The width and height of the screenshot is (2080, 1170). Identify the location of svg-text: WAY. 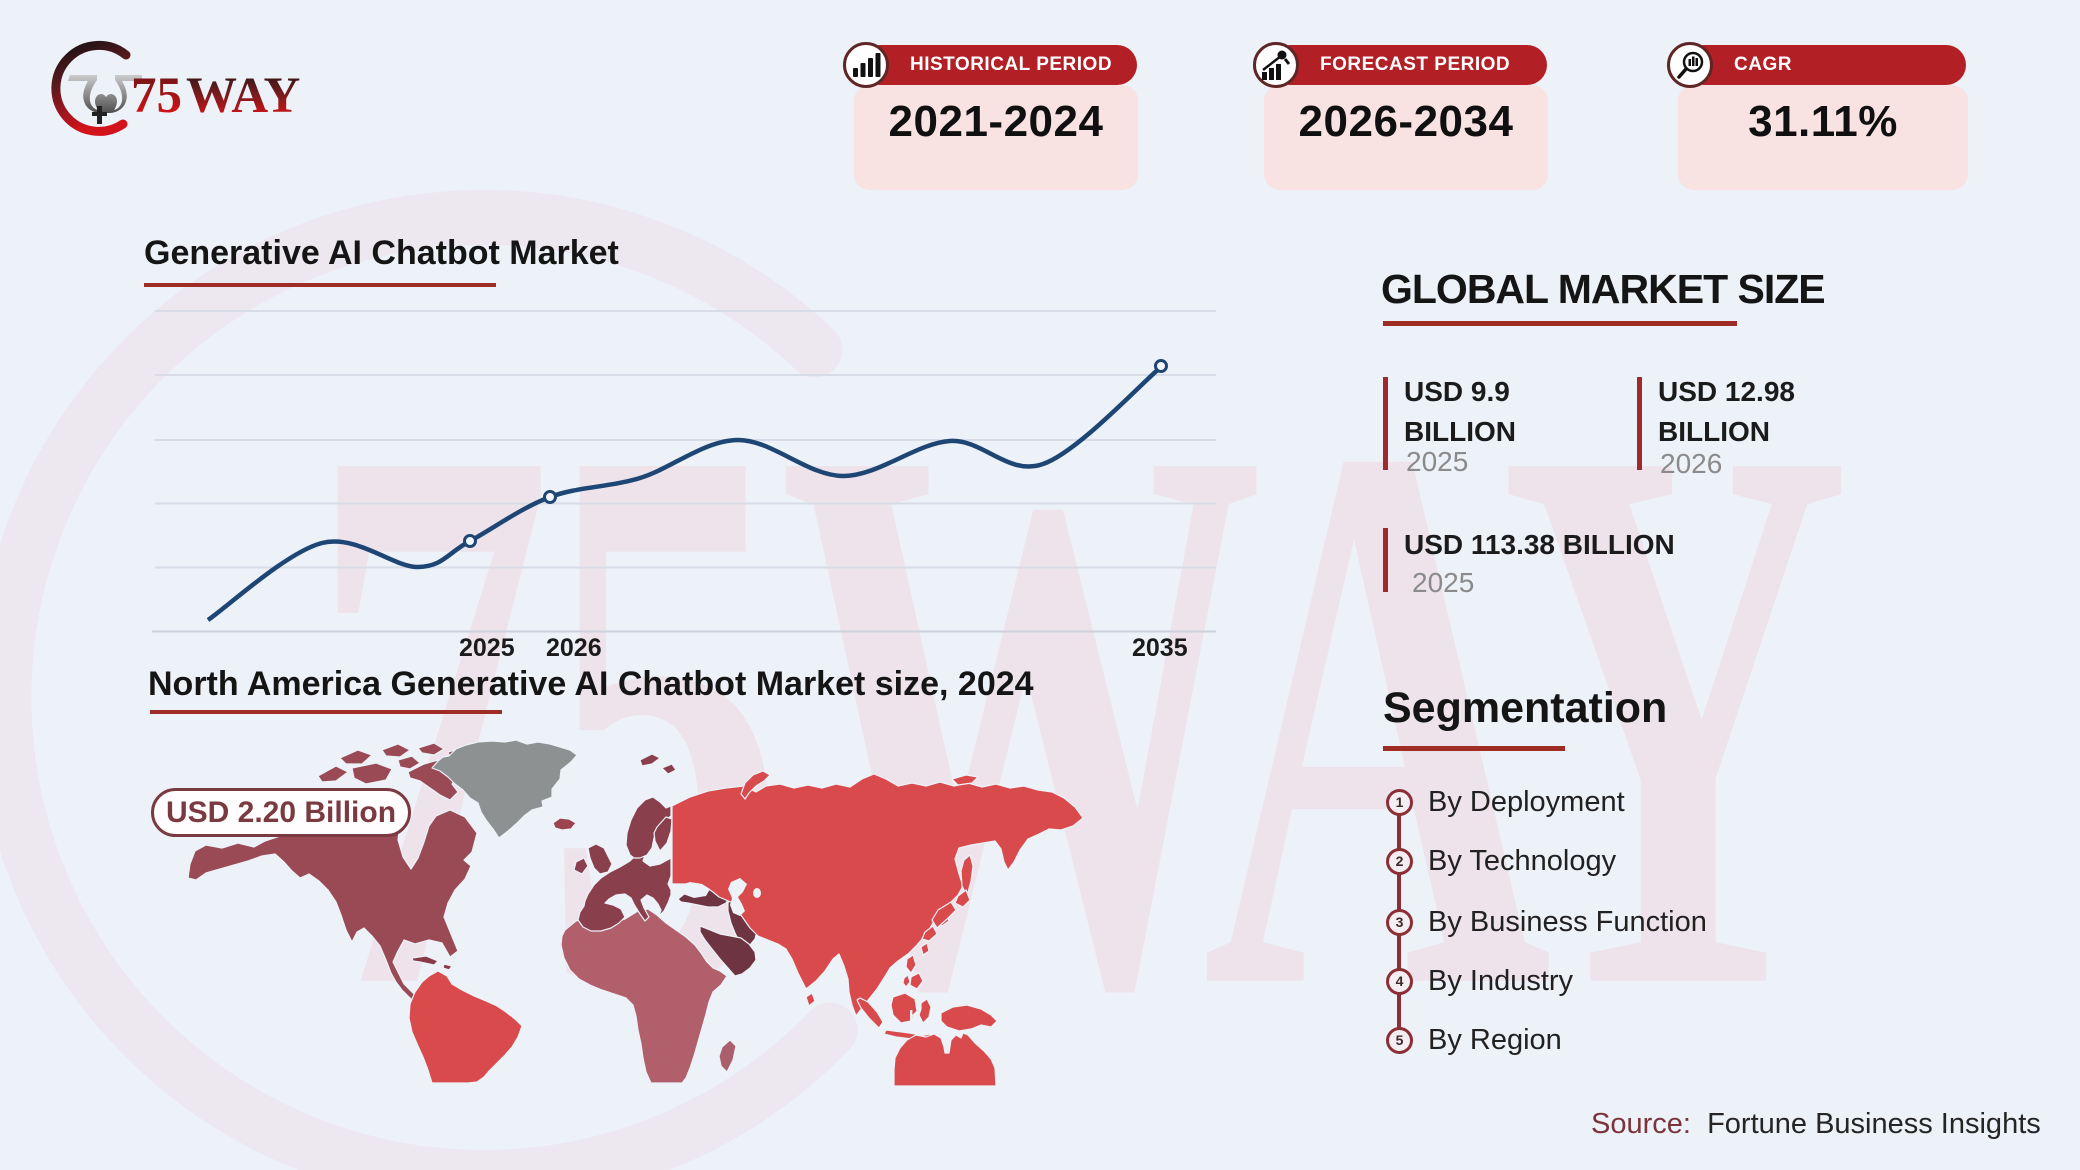
(243, 96).